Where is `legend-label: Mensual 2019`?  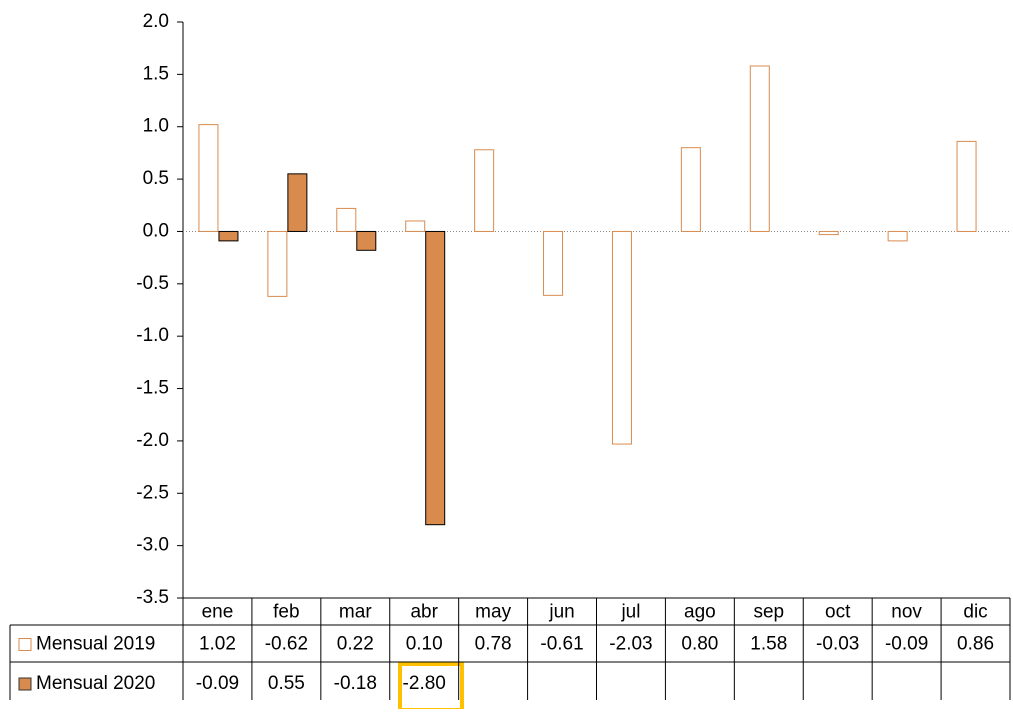
legend-label: Mensual 2019 is located at coordinates (95, 644).